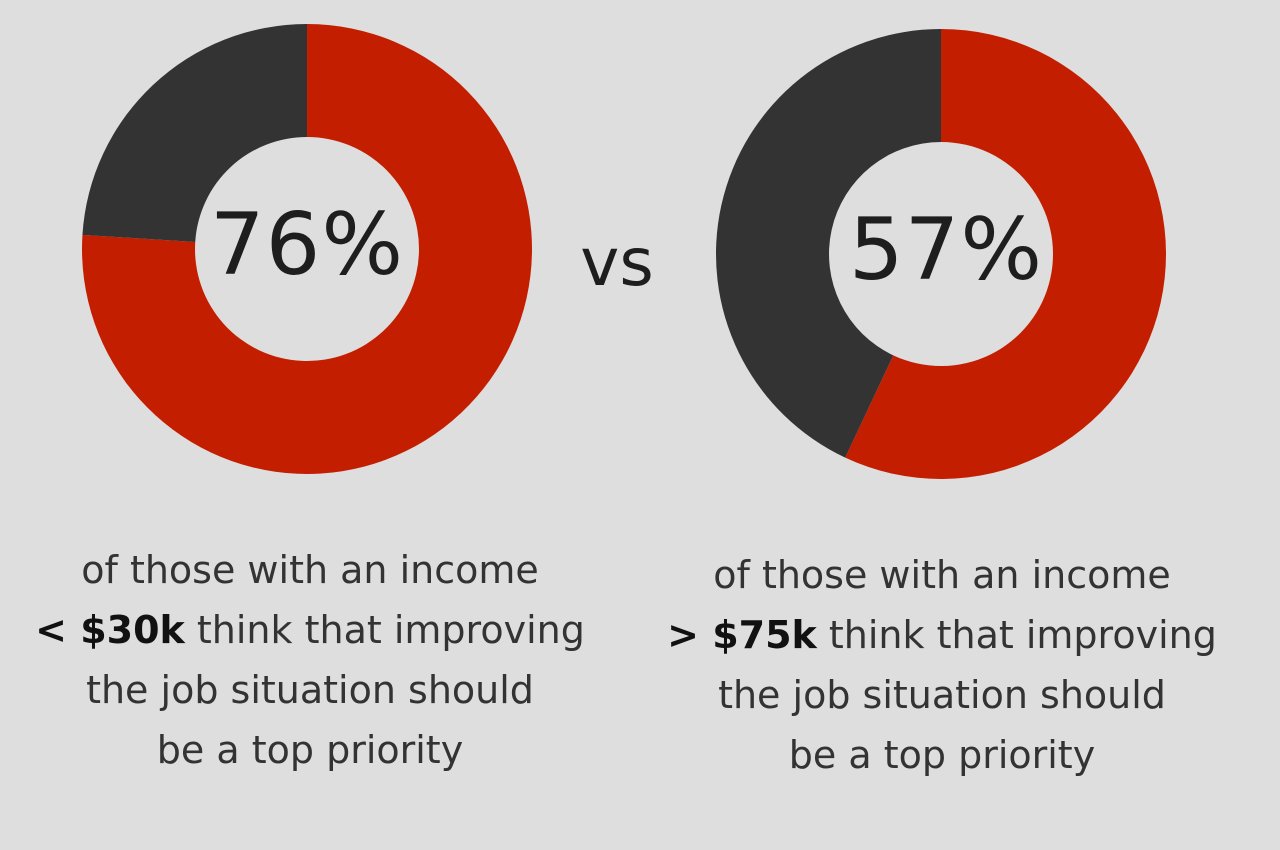  I want to click on caption-line-2: < $30k think that improving, so click(310, 630).